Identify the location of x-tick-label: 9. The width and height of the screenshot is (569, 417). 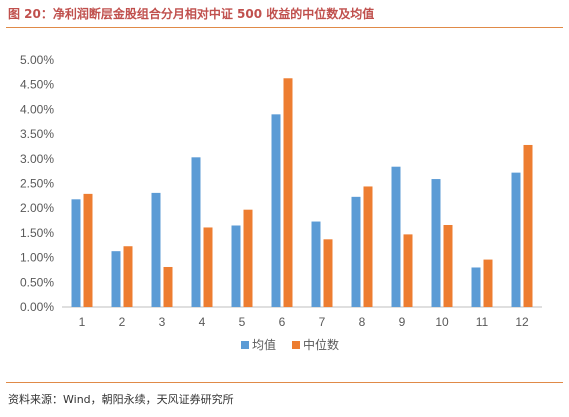
(402, 322).